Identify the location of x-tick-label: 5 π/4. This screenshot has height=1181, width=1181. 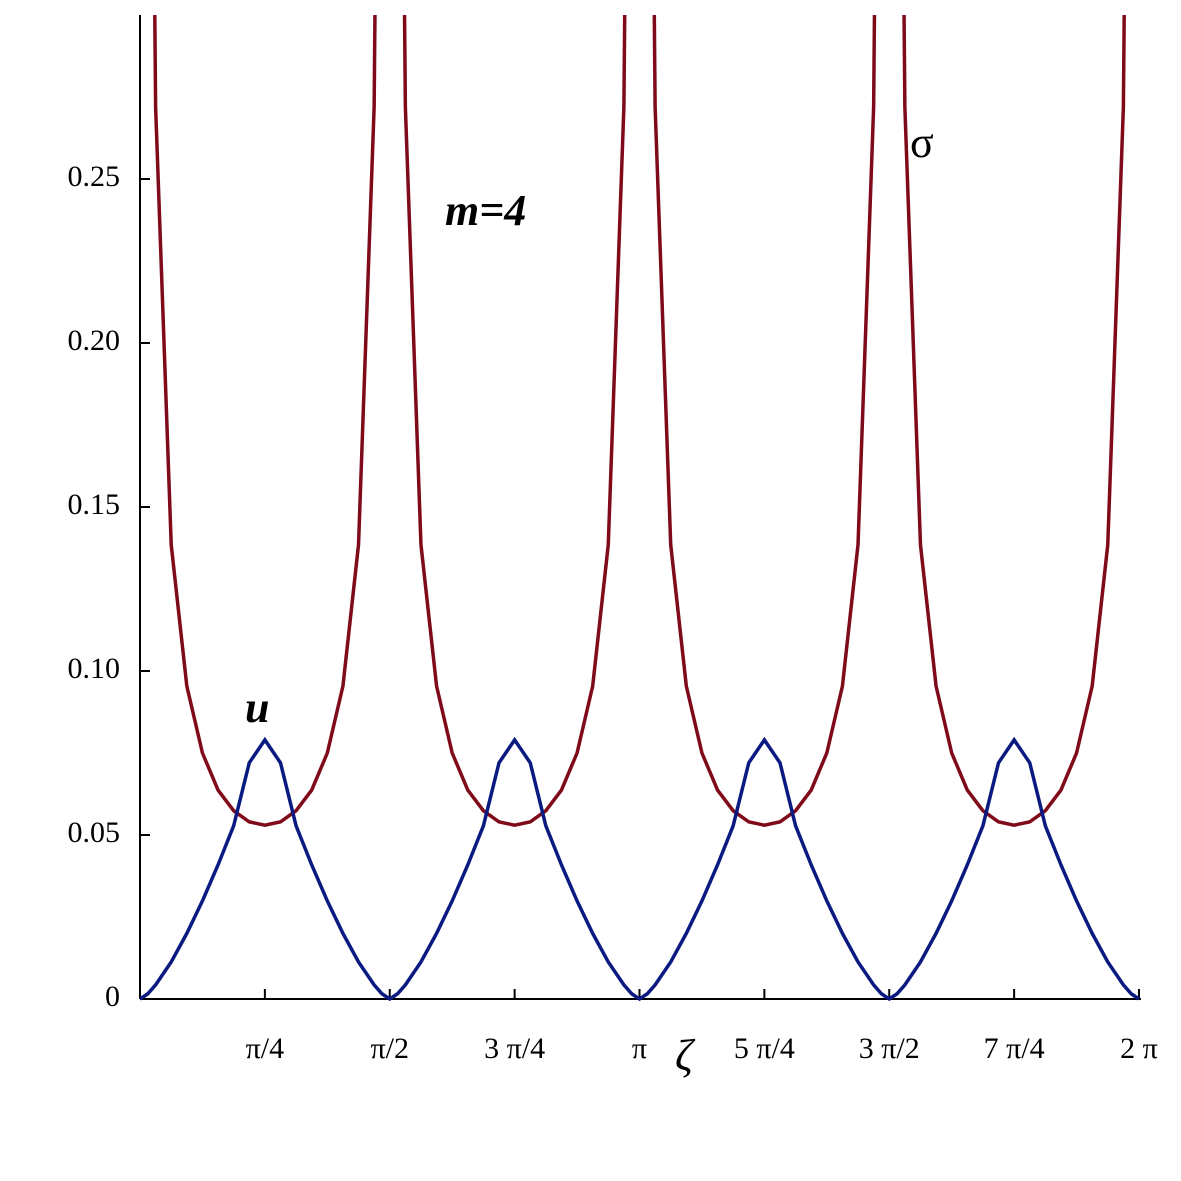
(764, 1048).